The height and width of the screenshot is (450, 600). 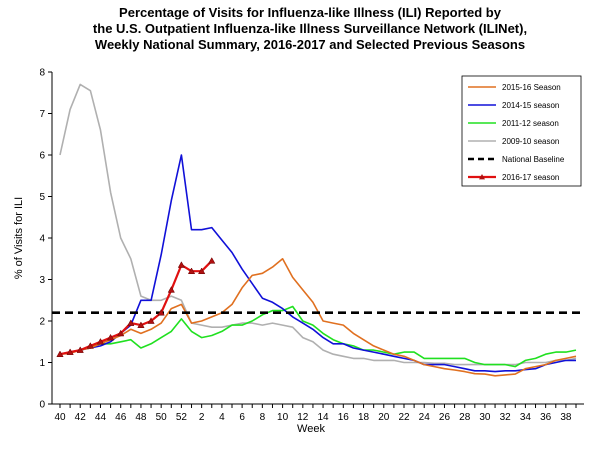 What do you see at coordinates (222, 417) in the screenshot?
I see `x-tick-label: 4` at bounding box center [222, 417].